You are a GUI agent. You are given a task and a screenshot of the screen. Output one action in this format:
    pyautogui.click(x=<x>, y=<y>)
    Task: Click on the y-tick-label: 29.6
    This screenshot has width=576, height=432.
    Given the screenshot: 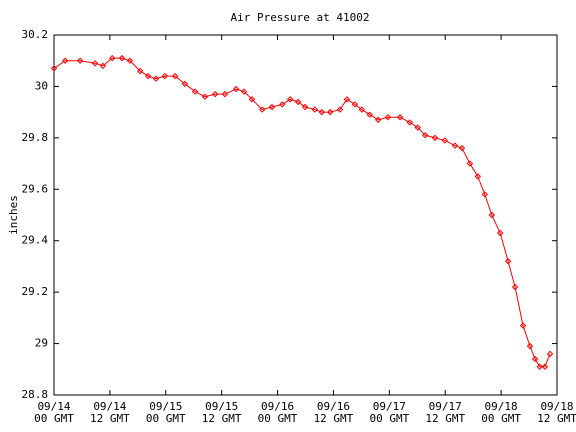 What is the action you would take?
    pyautogui.click(x=35, y=188)
    